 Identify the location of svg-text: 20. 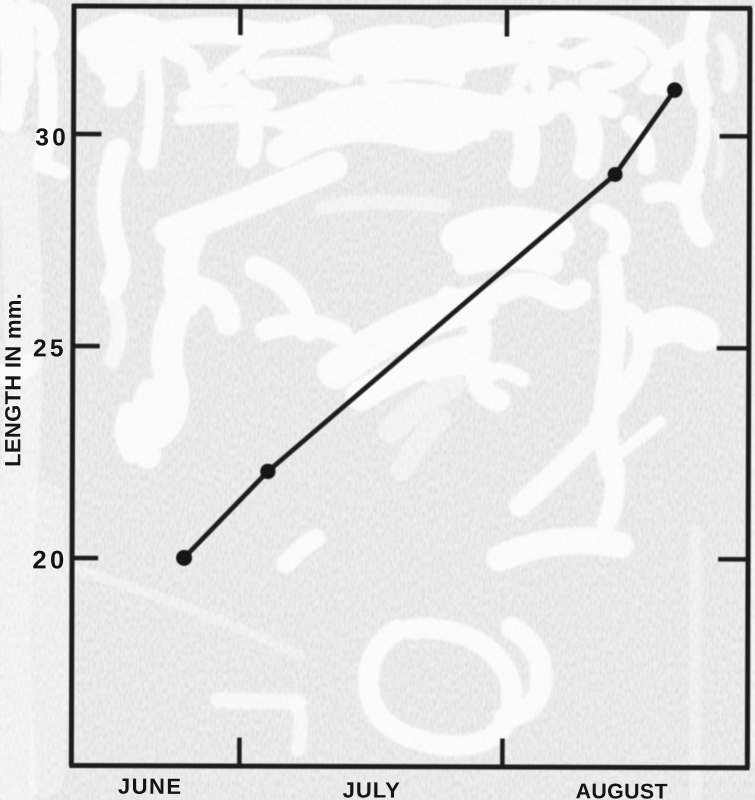
(49, 560).